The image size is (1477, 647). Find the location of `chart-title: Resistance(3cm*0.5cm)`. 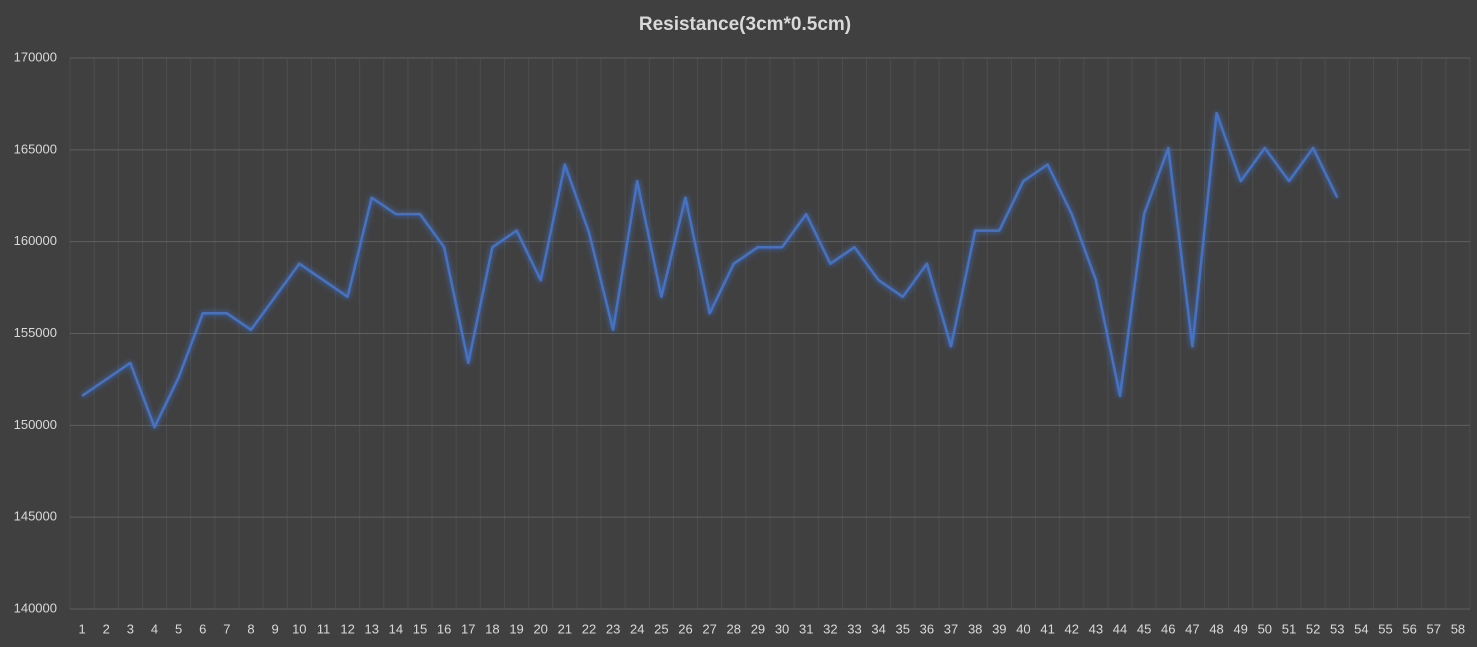

chart-title: Resistance(3cm*0.5cm) is located at coordinates (745, 24).